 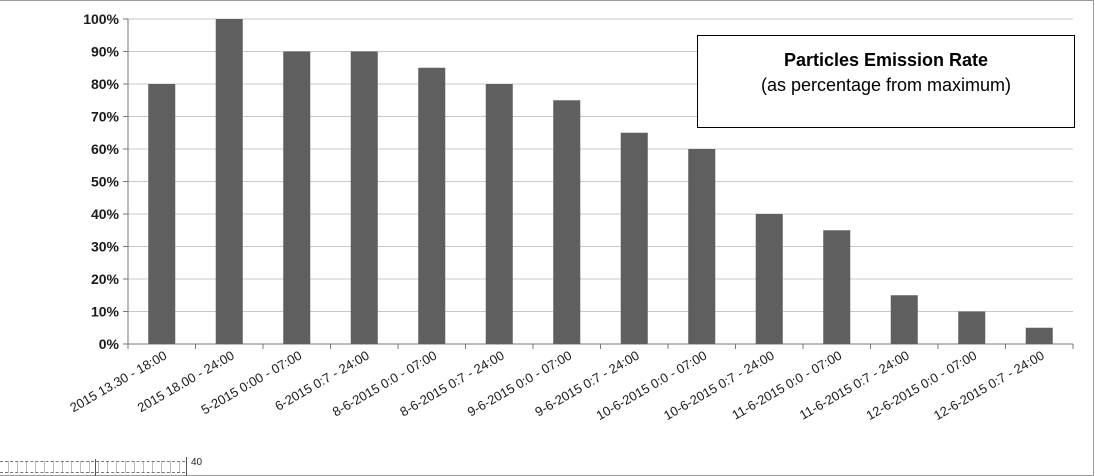 I want to click on x-tick-label: 11-6-2015 0:7 - 24:00, so click(x=854, y=385).